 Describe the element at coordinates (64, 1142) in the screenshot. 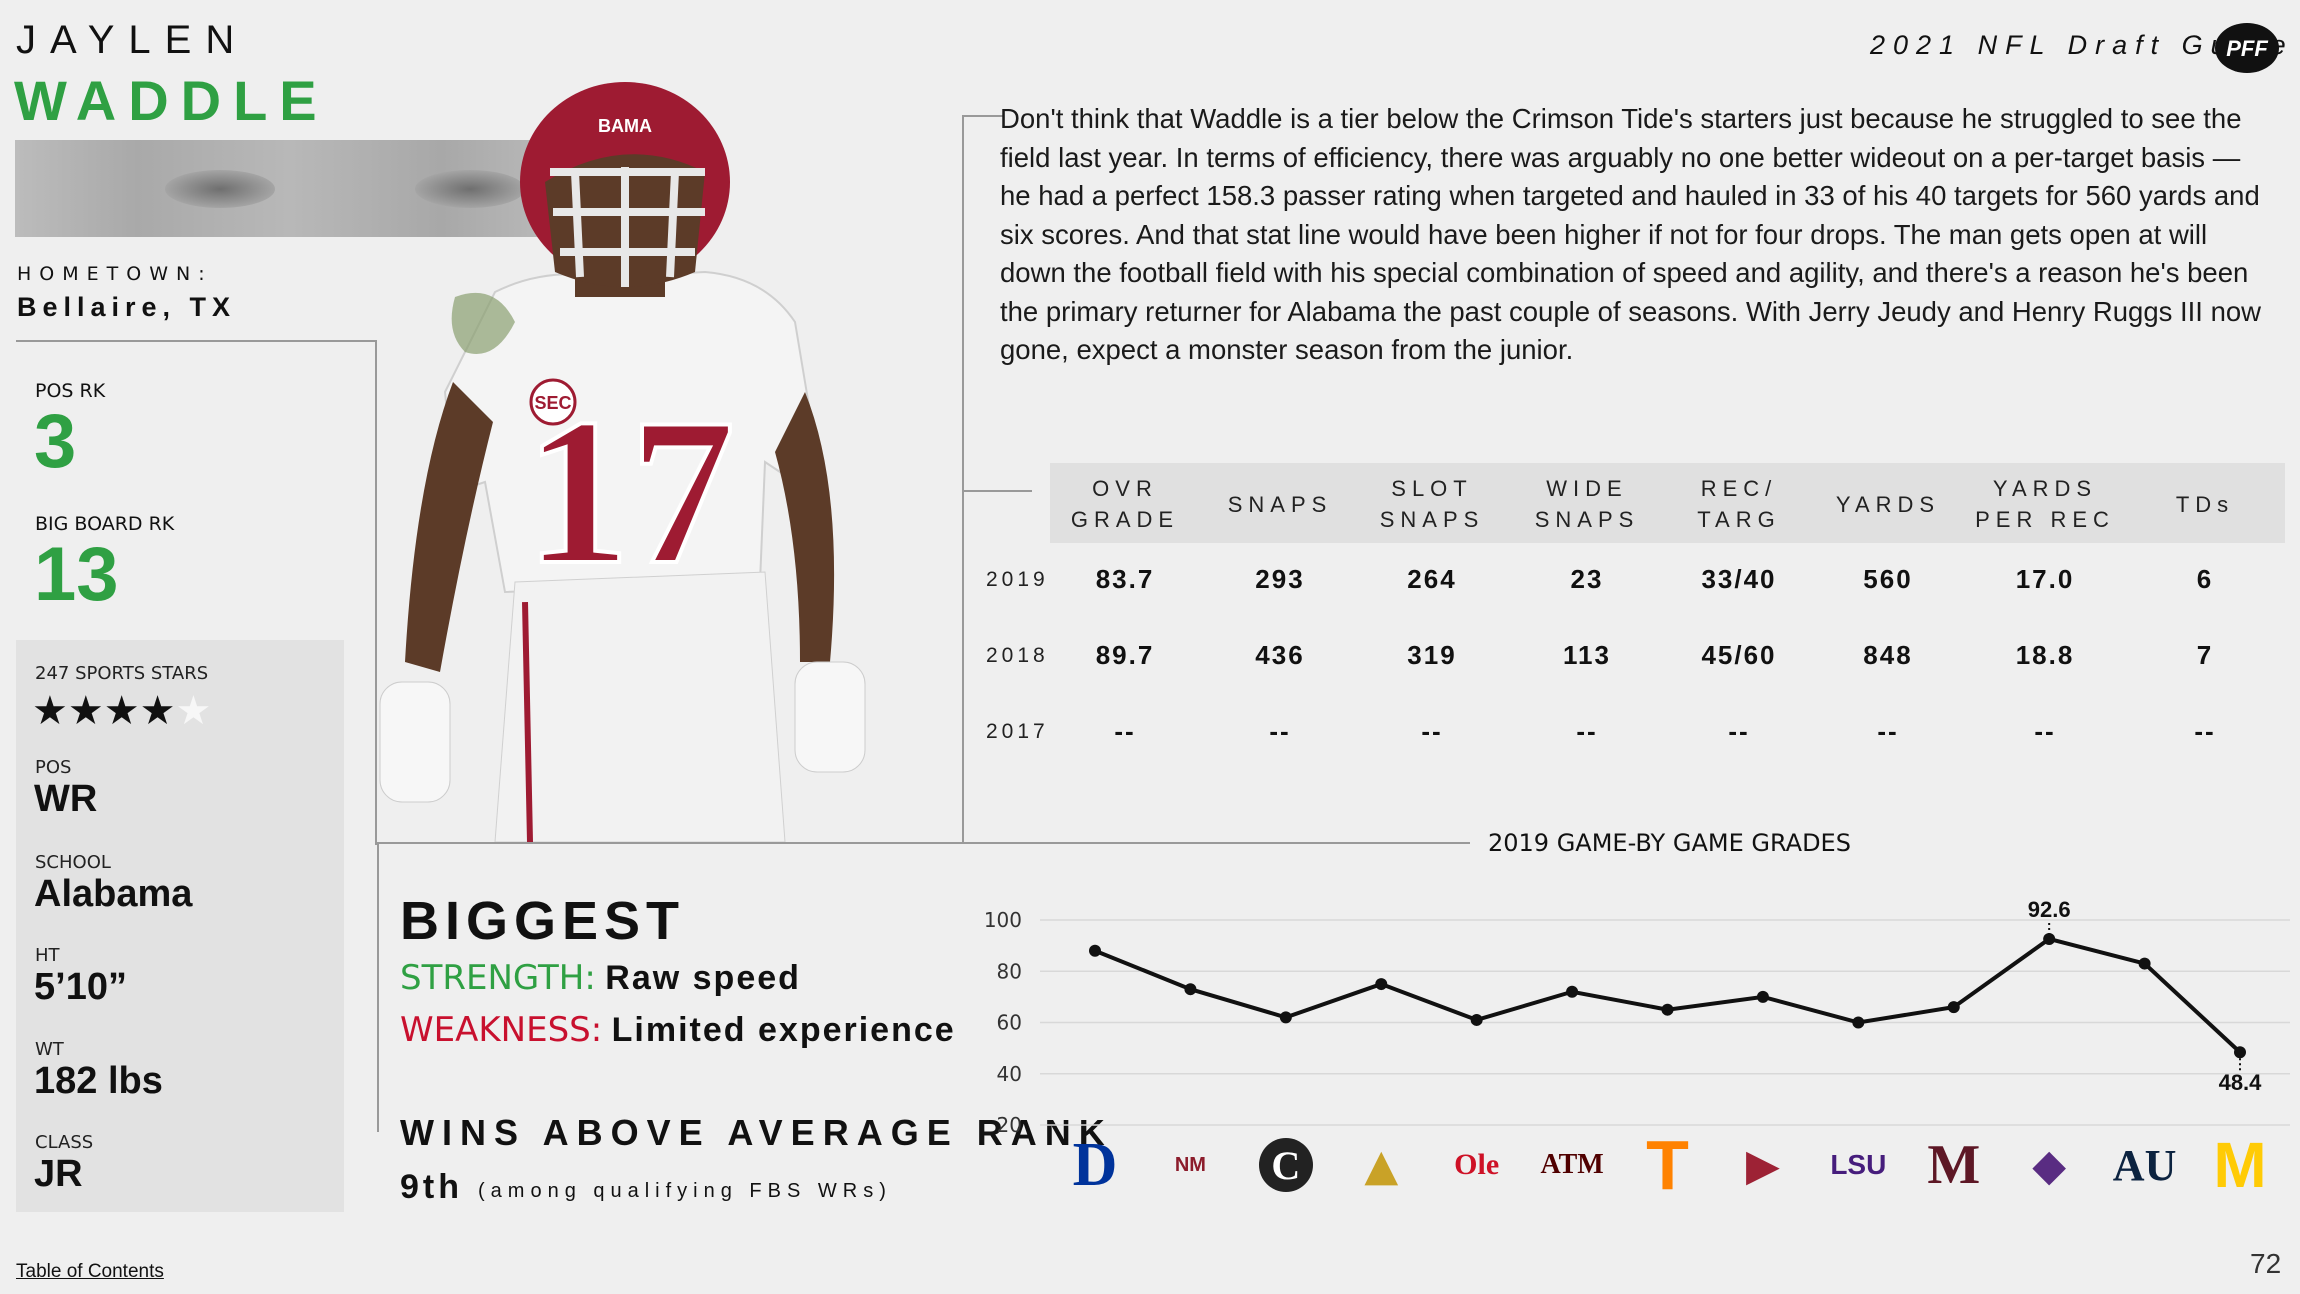

I see `class-label: CLASS` at that location.